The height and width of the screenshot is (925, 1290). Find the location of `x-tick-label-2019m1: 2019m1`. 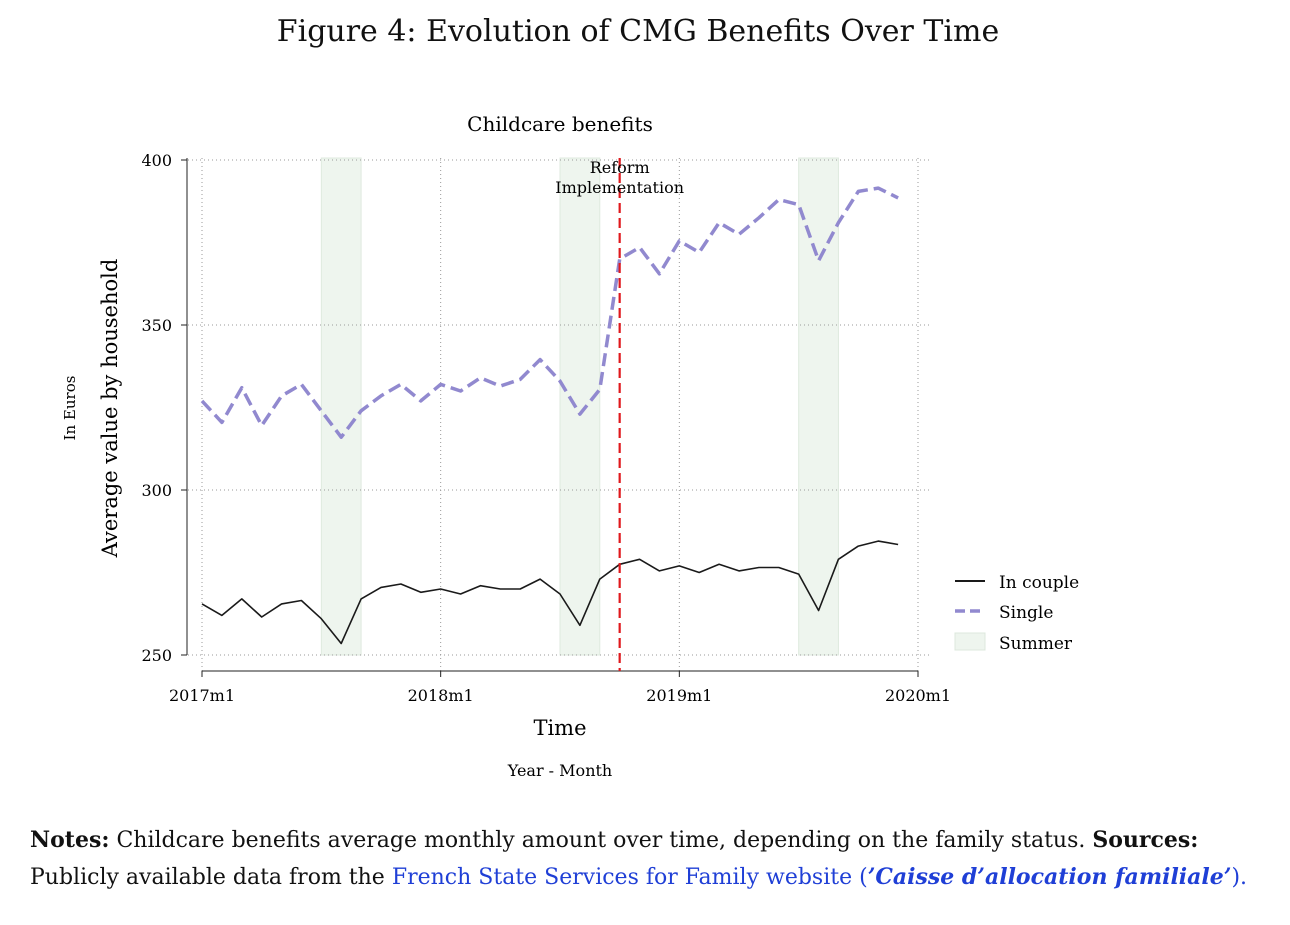

x-tick-label-2019m1: 2019m1 is located at coordinates (679, 695).